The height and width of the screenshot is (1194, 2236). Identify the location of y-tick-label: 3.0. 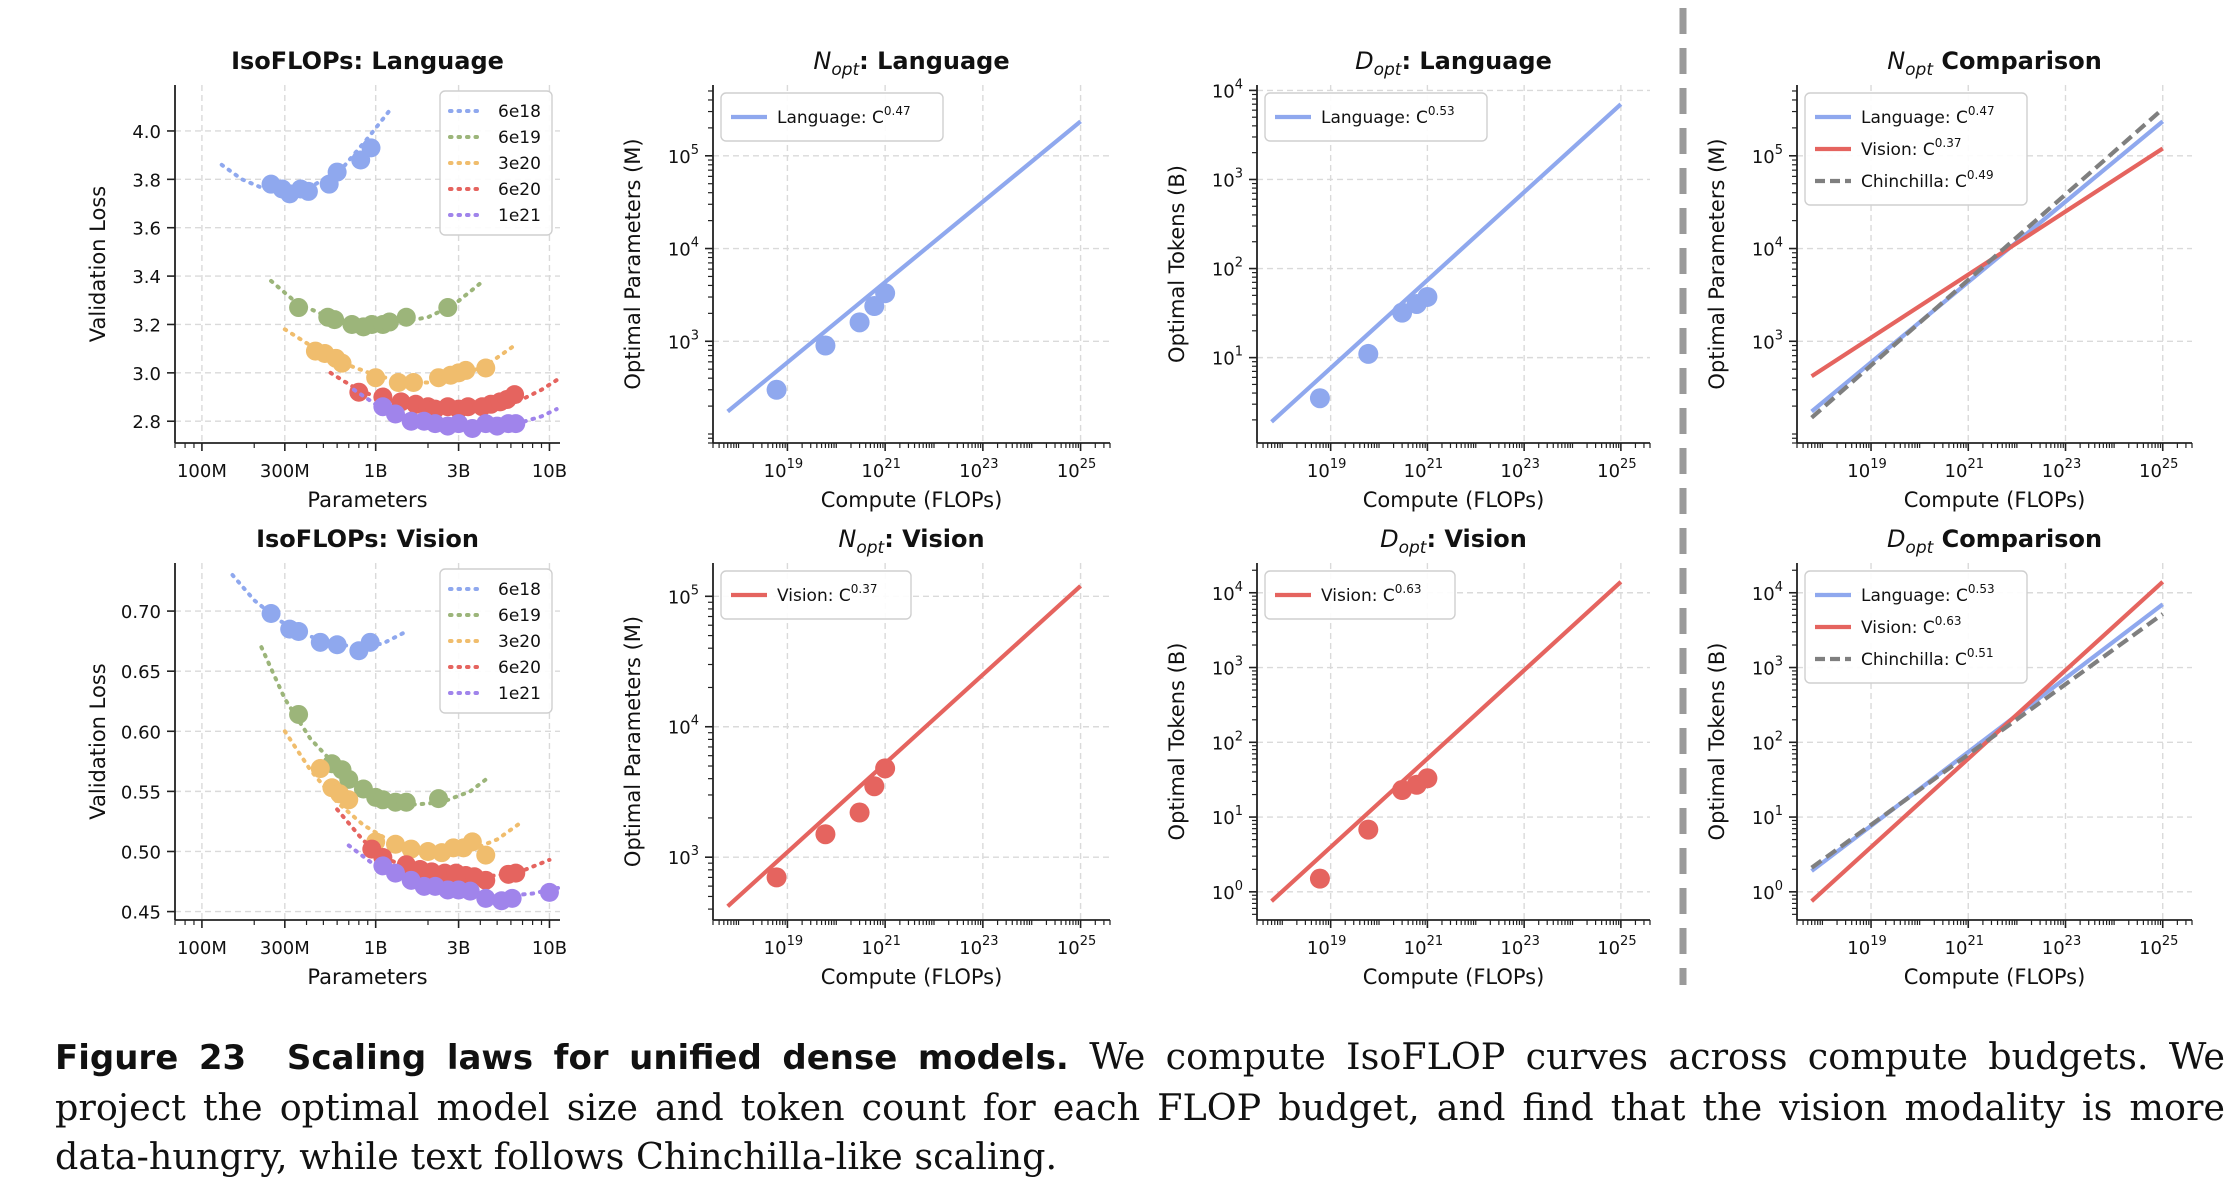
(146, 374).